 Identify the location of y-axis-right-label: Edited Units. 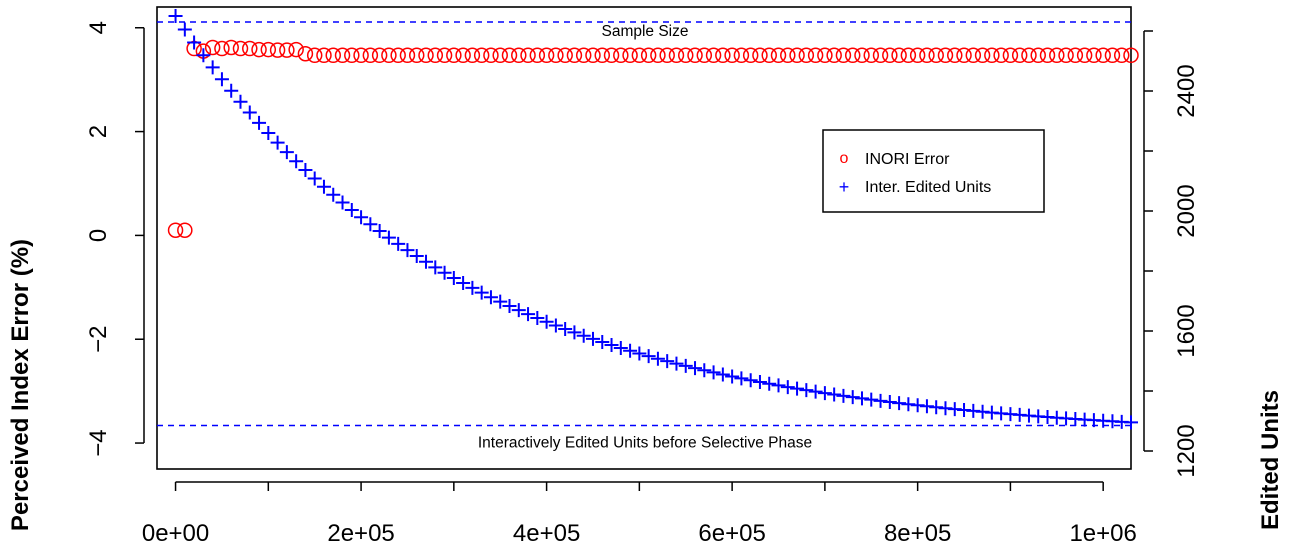
(1270, 460).